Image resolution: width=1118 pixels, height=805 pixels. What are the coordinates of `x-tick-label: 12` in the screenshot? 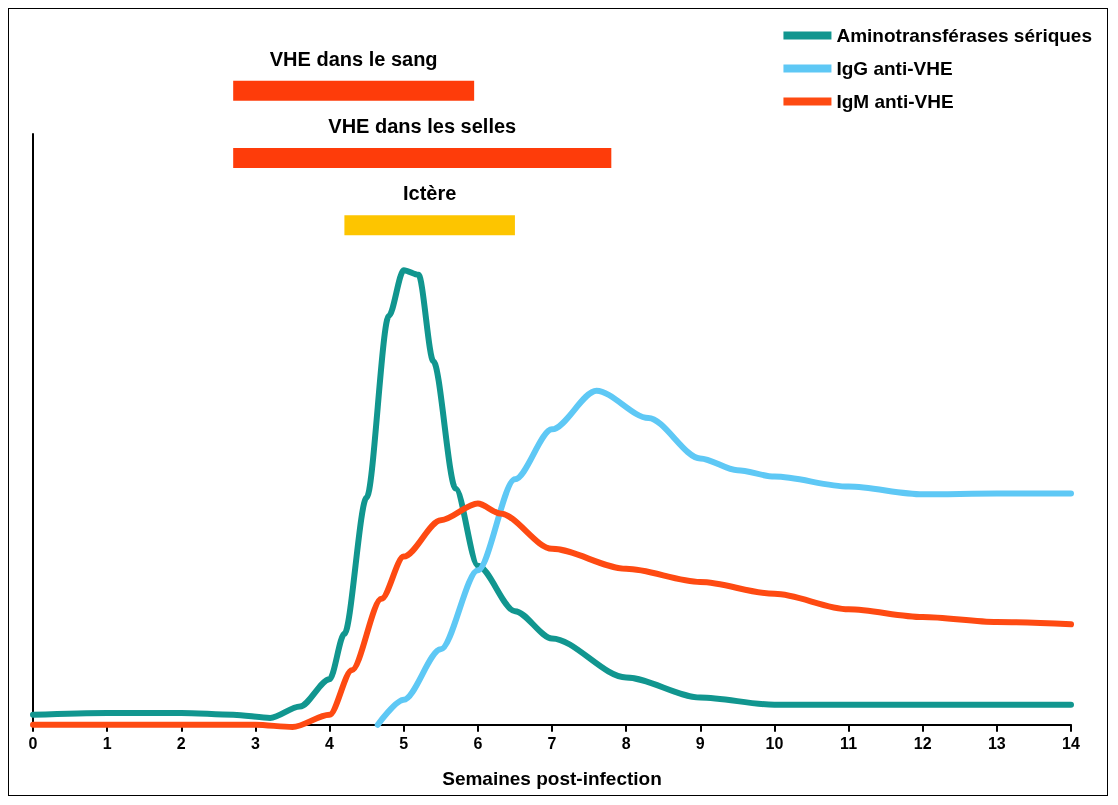 It's located at (922, 743).